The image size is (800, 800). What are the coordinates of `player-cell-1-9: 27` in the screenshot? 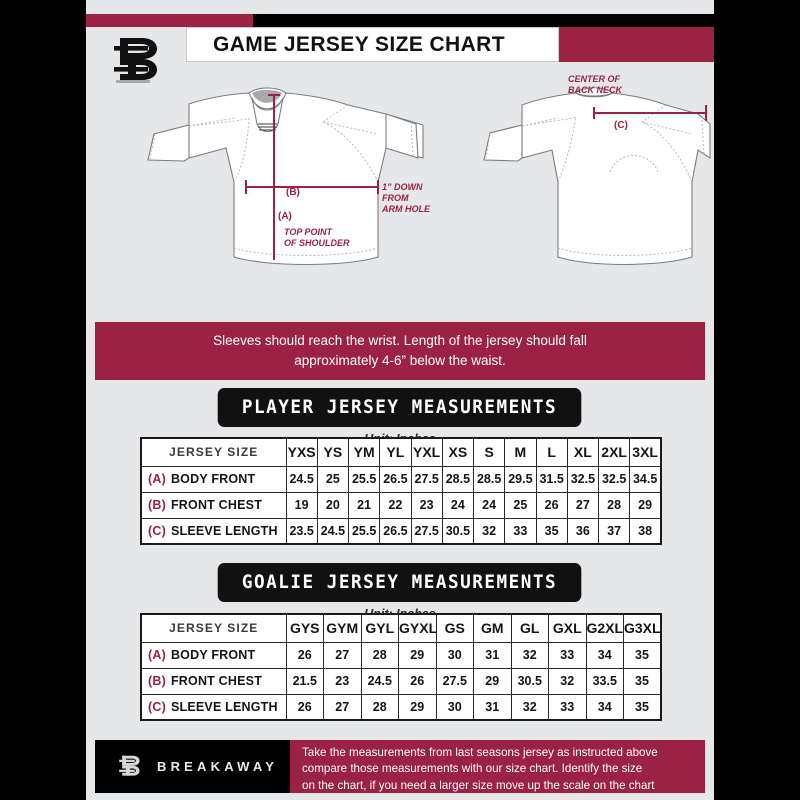 It's located at (583, 505).